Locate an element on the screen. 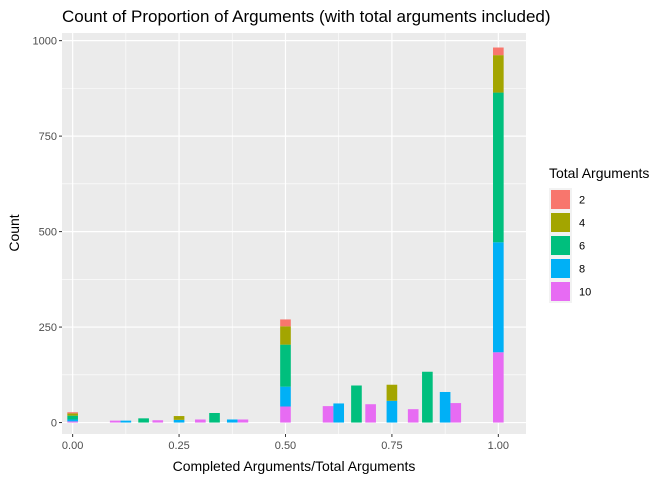  x-tick-label: 0.75 is located at coordinates (391, 446).